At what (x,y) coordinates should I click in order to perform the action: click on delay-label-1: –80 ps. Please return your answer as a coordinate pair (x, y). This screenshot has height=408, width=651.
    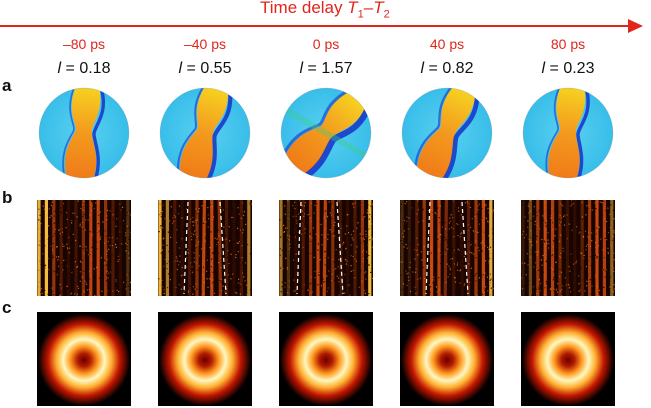
    Looking at the image, I should click on (84, 44).